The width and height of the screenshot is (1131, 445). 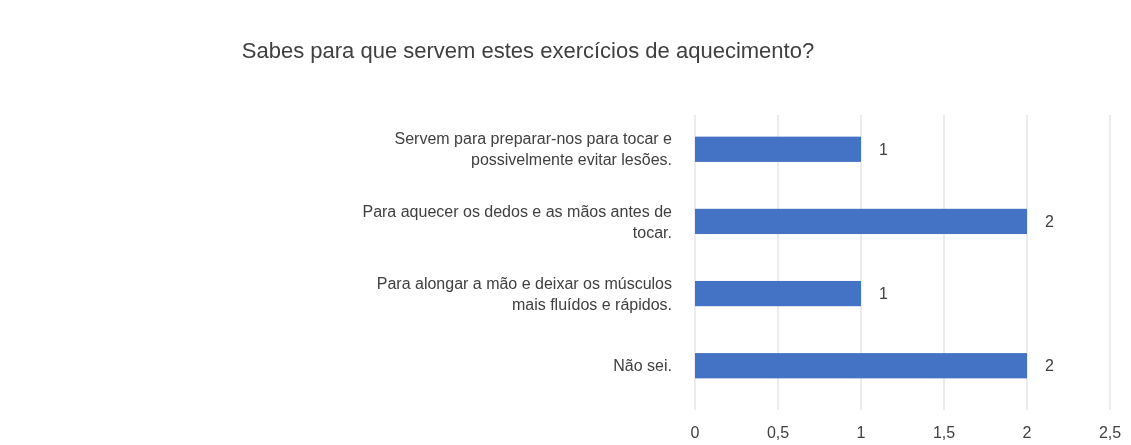 What do you see at coordinates (533, 149) in the screenshot?
I see `y-tick-label: Servem para preparar-nos para tocar e possivelmente evitar lesões.` at bounding box center [533, 149].